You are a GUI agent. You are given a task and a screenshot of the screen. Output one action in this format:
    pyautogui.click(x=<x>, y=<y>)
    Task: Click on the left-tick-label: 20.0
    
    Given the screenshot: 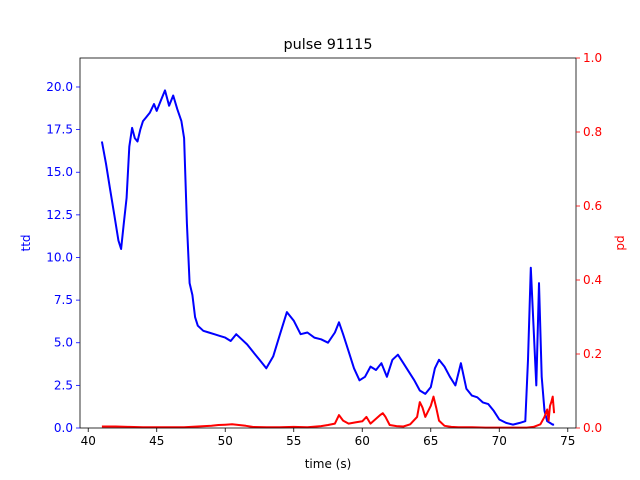 What is the action you would take?
    pyautogui.click(x=59, y=87)
    